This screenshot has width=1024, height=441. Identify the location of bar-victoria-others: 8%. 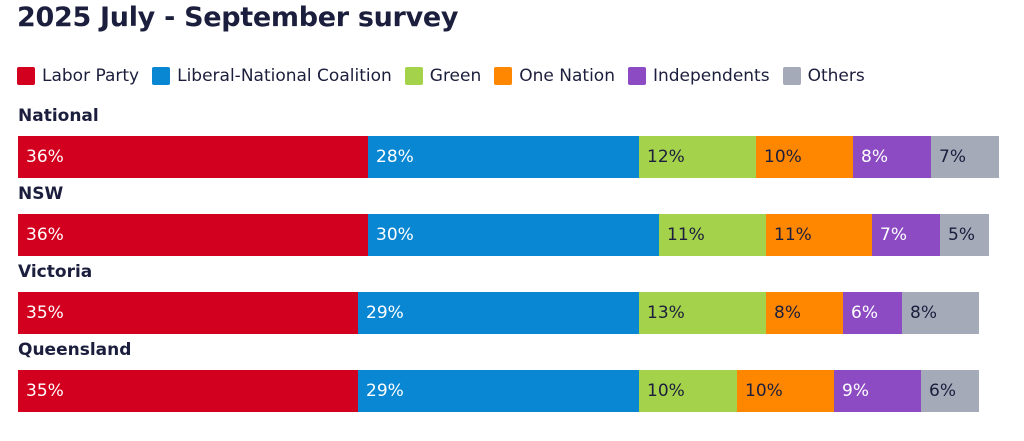
(940, 313).